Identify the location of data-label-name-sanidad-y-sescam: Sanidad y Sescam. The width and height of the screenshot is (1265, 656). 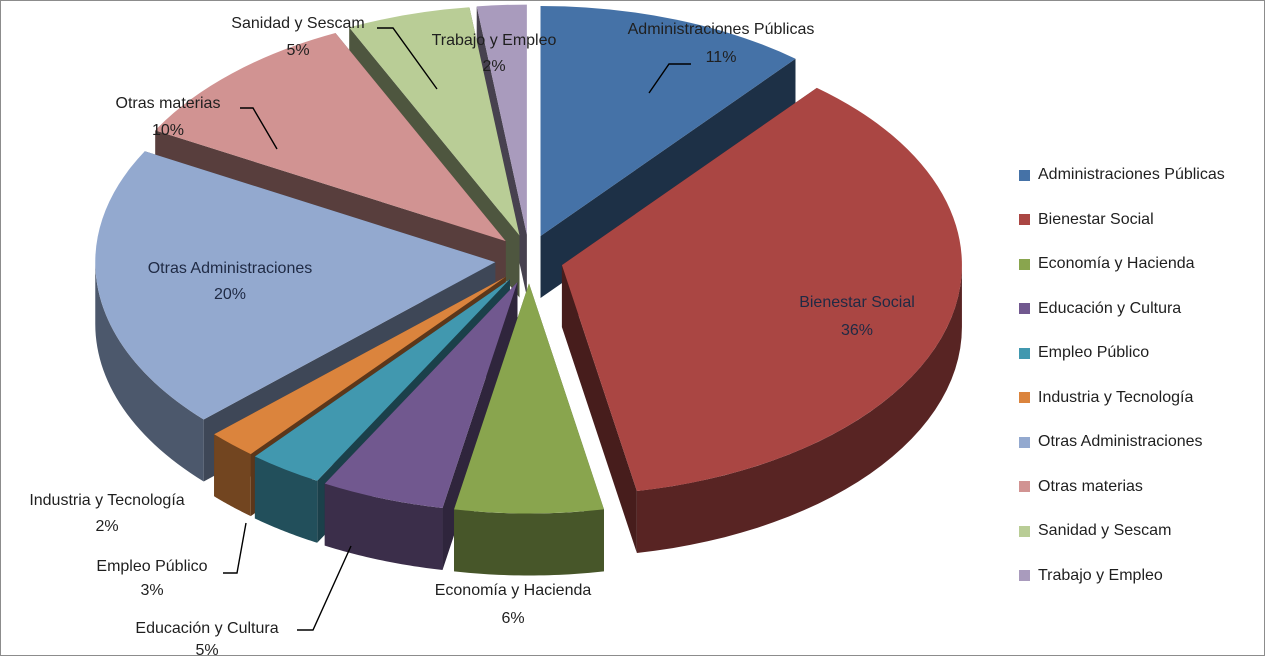
(297, 23).